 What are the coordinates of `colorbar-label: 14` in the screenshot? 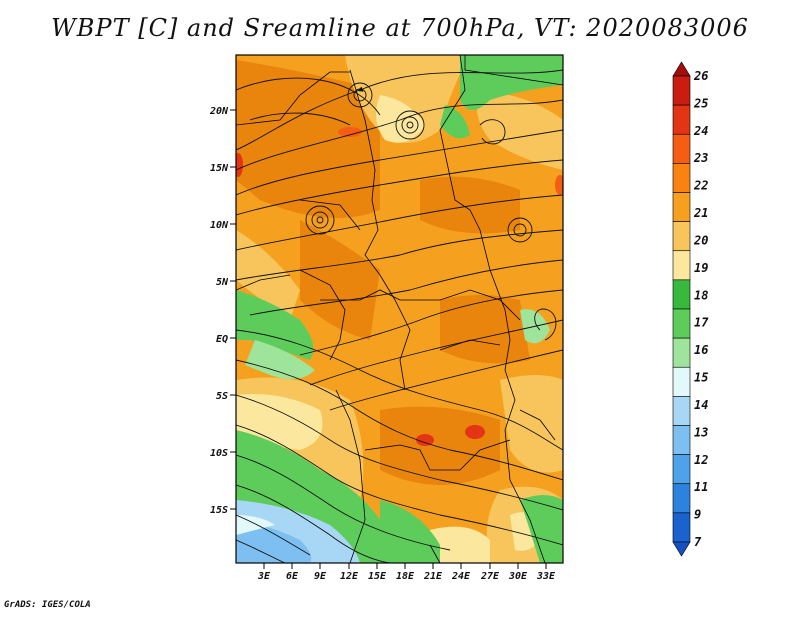 It's located at (701, 405).